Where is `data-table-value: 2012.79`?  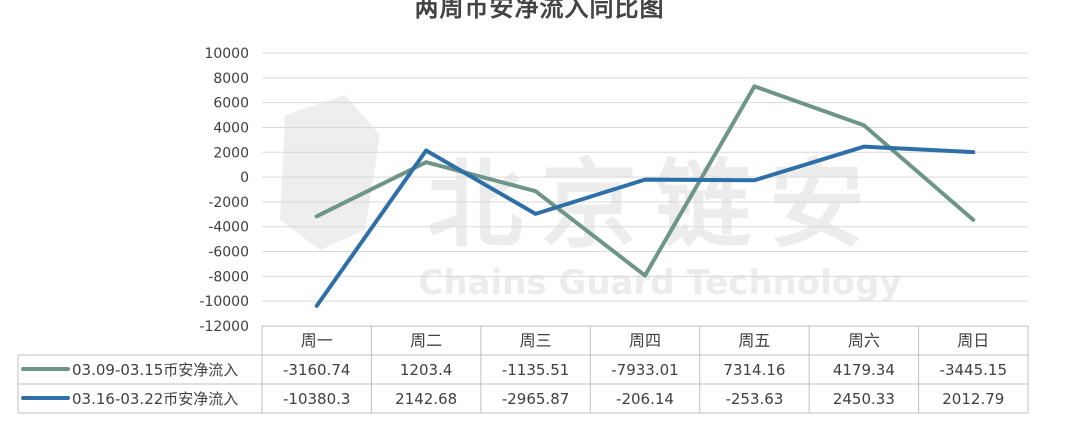
data-table-value: 2012.79 is located at coordinates (973, 399).